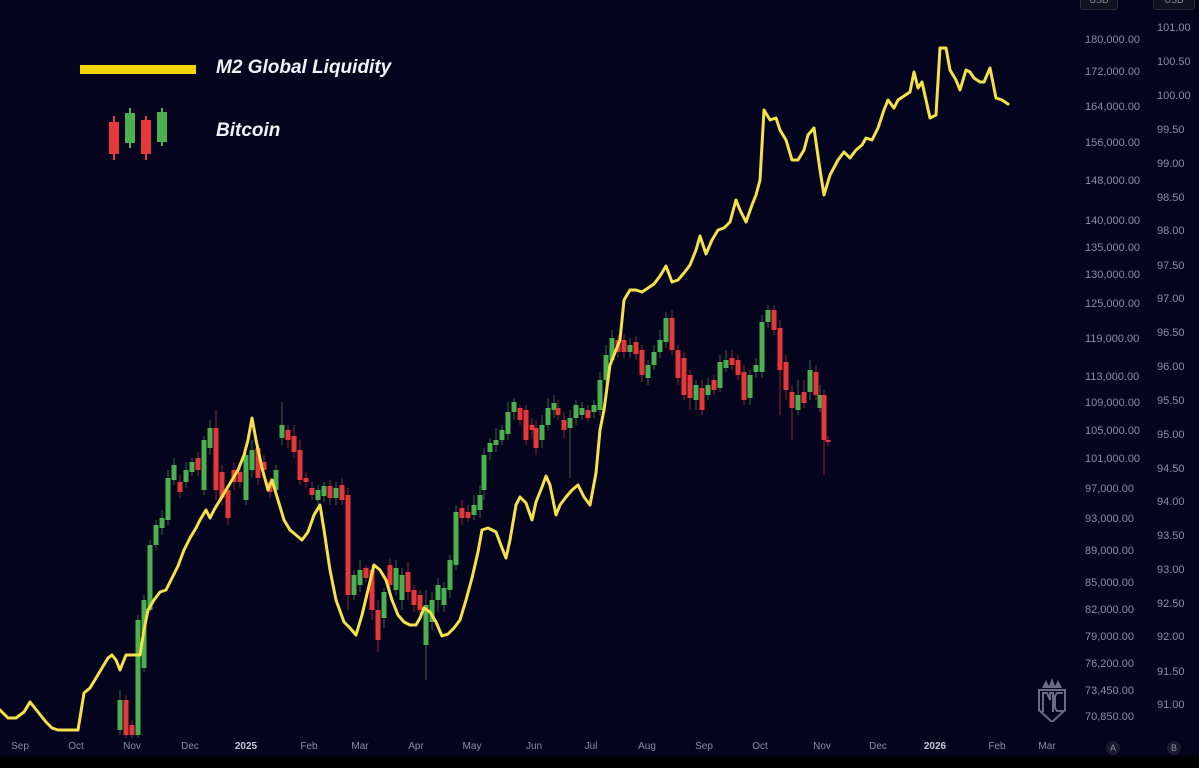 This screenshot has height=768, width=1199. I want to click on bitcoin-legend-label: Bitcoin, so click(248, 130).